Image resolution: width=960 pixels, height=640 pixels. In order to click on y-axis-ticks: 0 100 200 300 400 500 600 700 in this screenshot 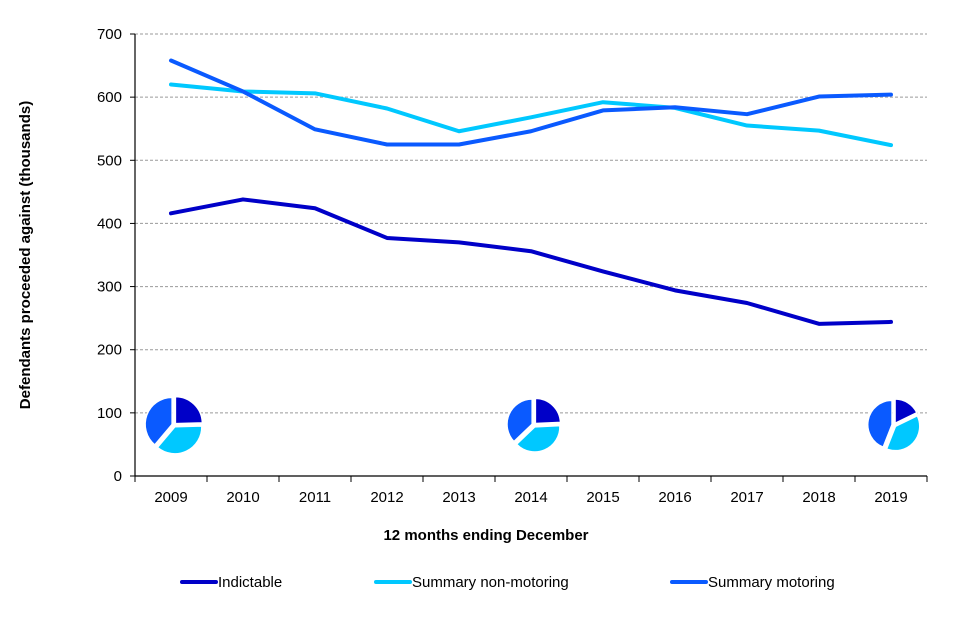, I will do `click(116, 255)`.